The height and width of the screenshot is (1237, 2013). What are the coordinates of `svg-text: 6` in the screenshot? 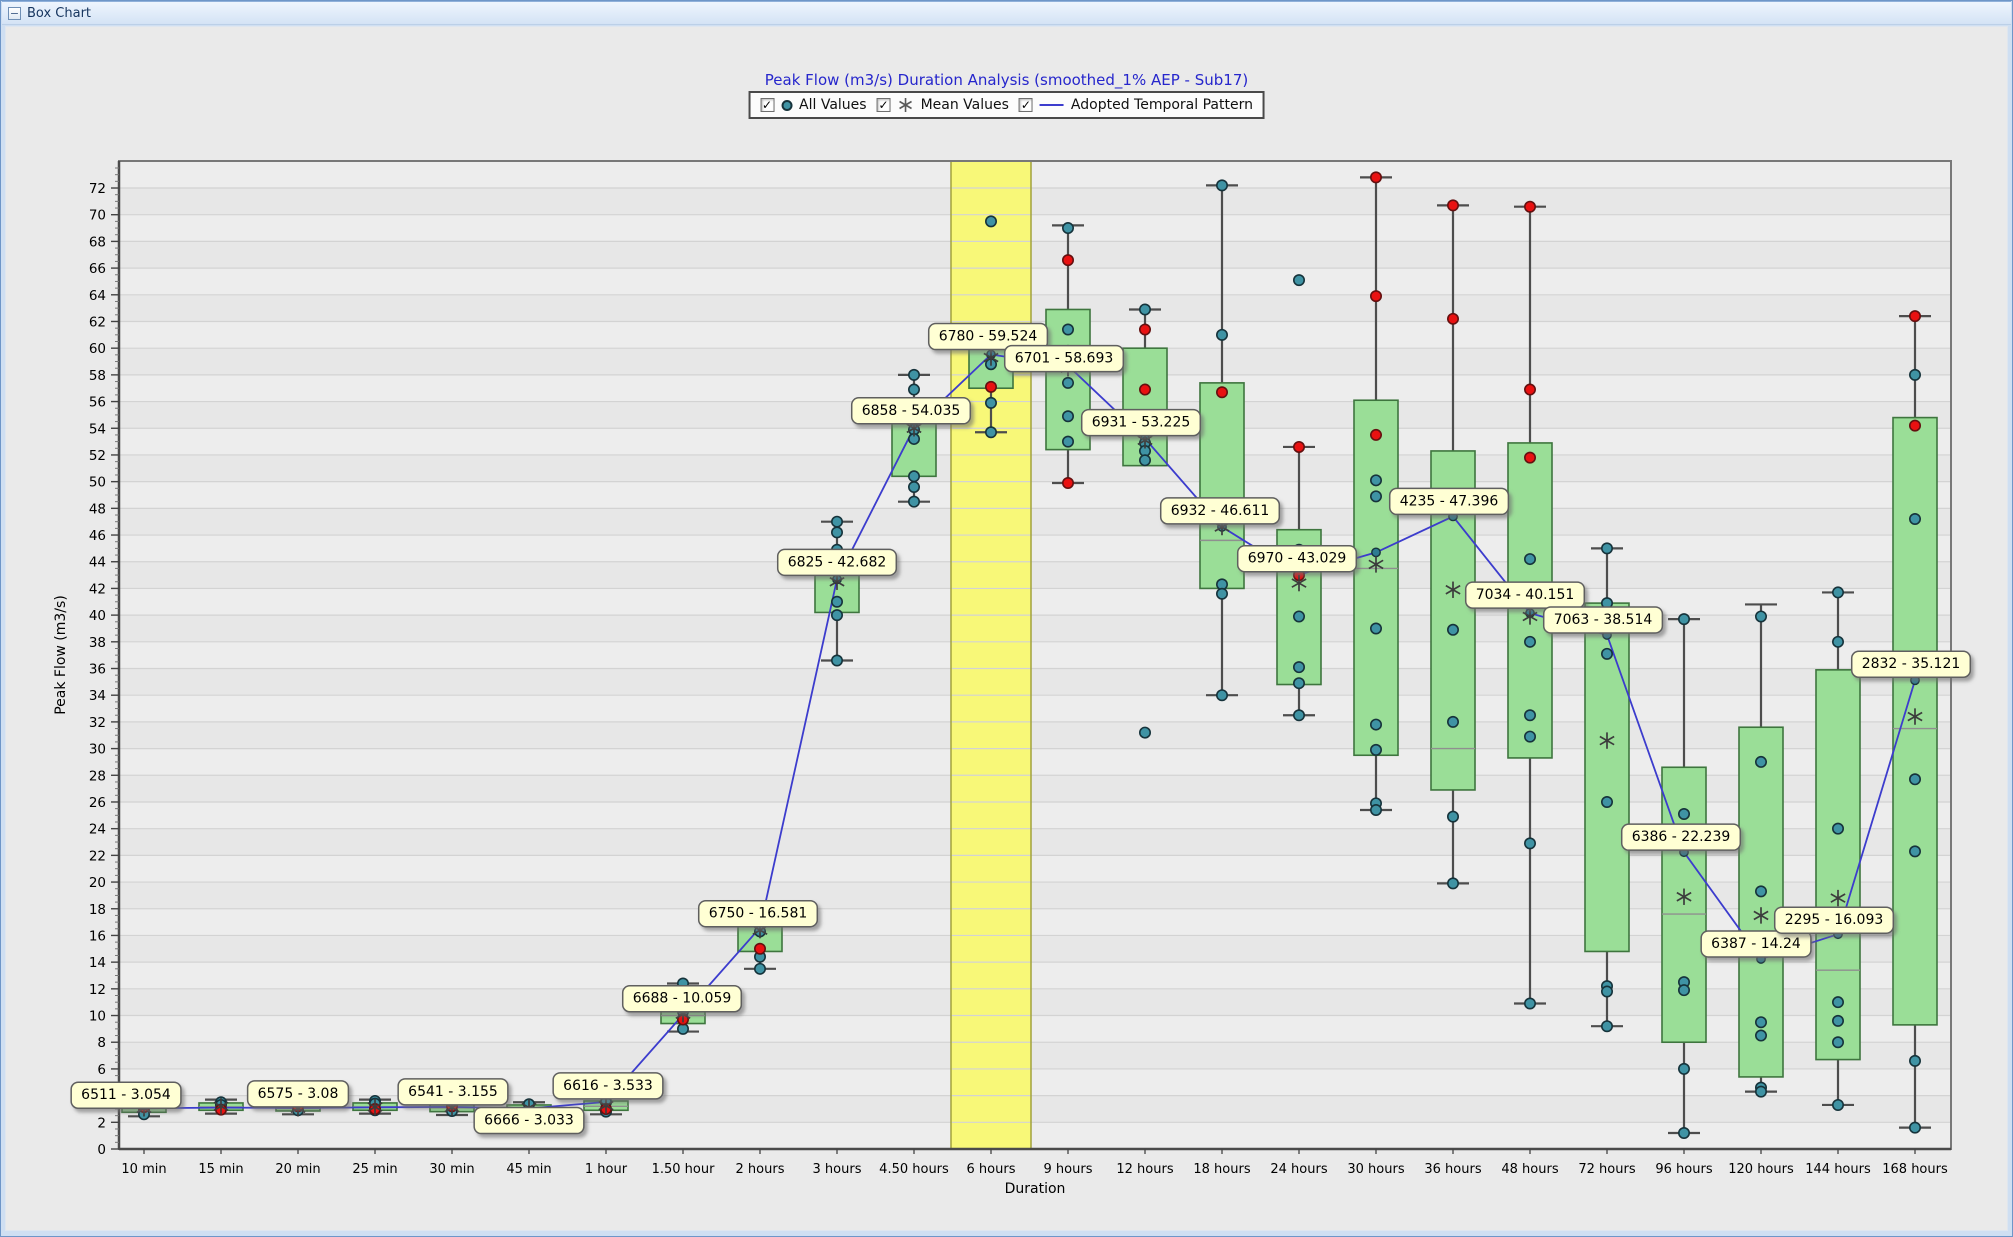 It's located at (101, 1070).